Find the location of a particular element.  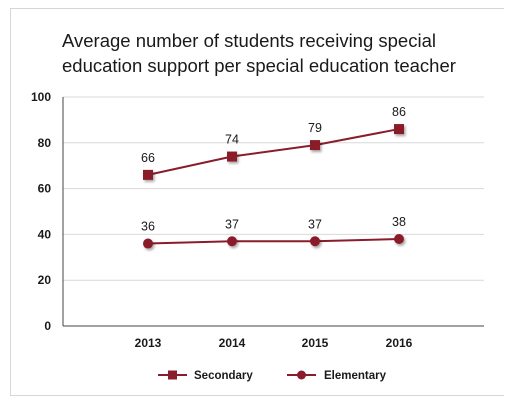

x-tick-label: 2016 is located at coordinates (399, 343).